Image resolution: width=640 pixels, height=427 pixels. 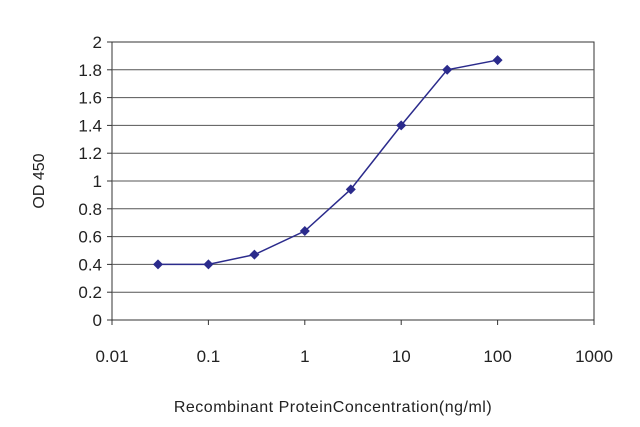 I want to click on x-tick-label: 1, so click(x=304, y=356).